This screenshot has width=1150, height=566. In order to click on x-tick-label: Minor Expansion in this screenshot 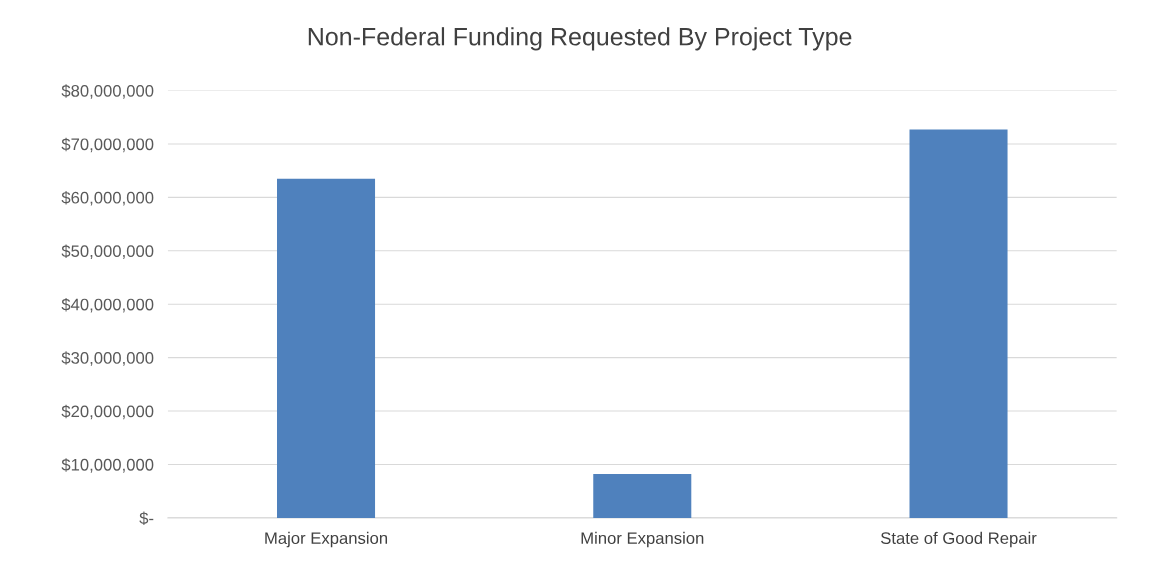, I will do `click(642, 539)`.